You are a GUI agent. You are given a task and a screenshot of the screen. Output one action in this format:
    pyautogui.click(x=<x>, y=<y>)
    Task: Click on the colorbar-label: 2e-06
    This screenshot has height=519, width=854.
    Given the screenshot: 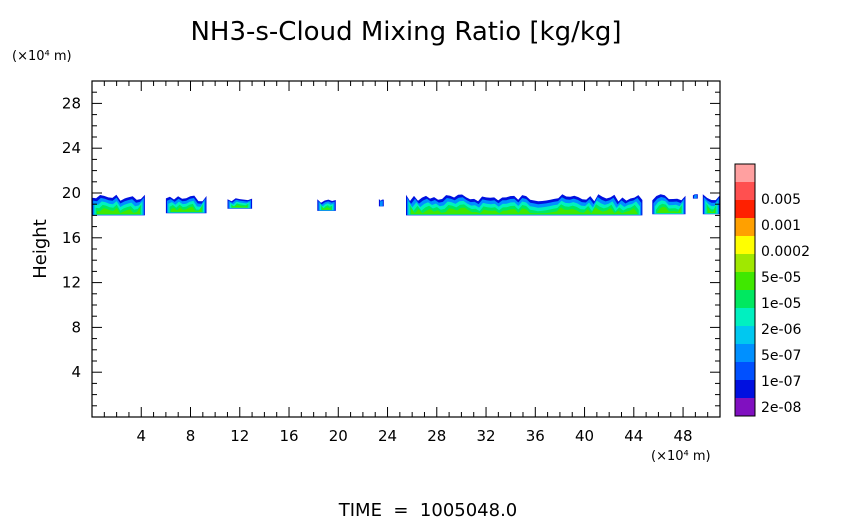 What is the action you would take?
    pyautogui.click(x=781, y=330)
    